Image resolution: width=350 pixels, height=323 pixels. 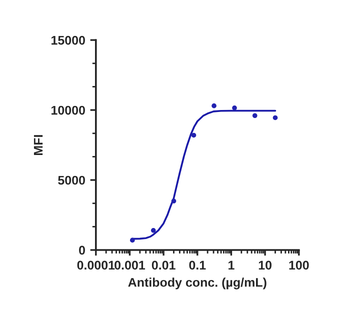 What do you see at coordinates (265, 265) in the screenshot?
I see `x-tick-label: 10` at bounding box center [265, 265].